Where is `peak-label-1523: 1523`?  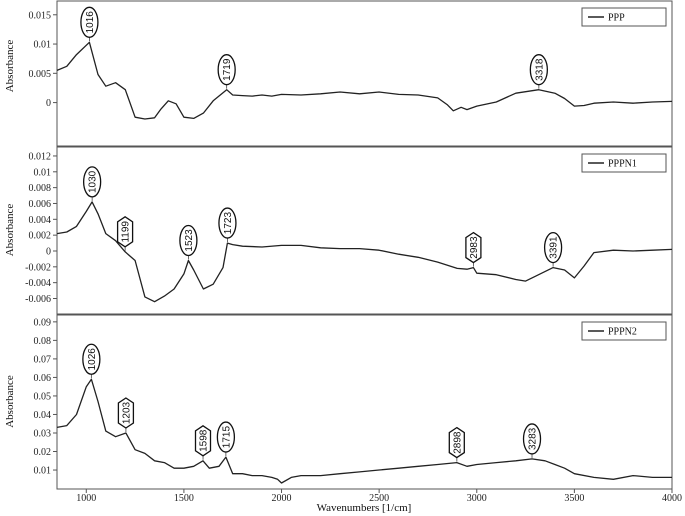
peak-label-1523: 1523 is located at coordinates (188, 242).